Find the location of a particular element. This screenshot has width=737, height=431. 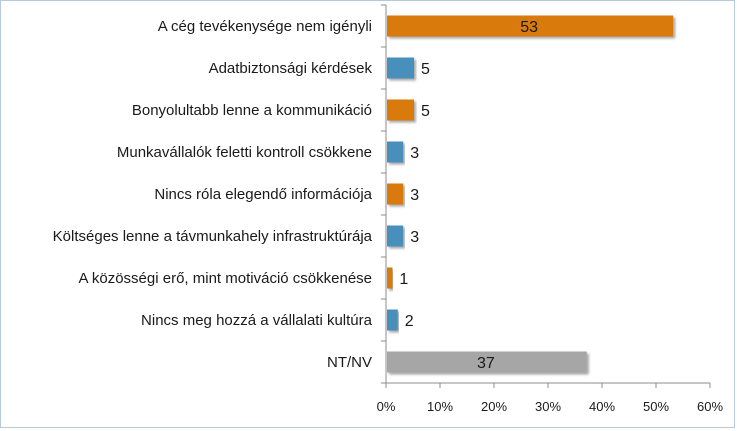

data-label: 1 is located at coordinates (403, 279).